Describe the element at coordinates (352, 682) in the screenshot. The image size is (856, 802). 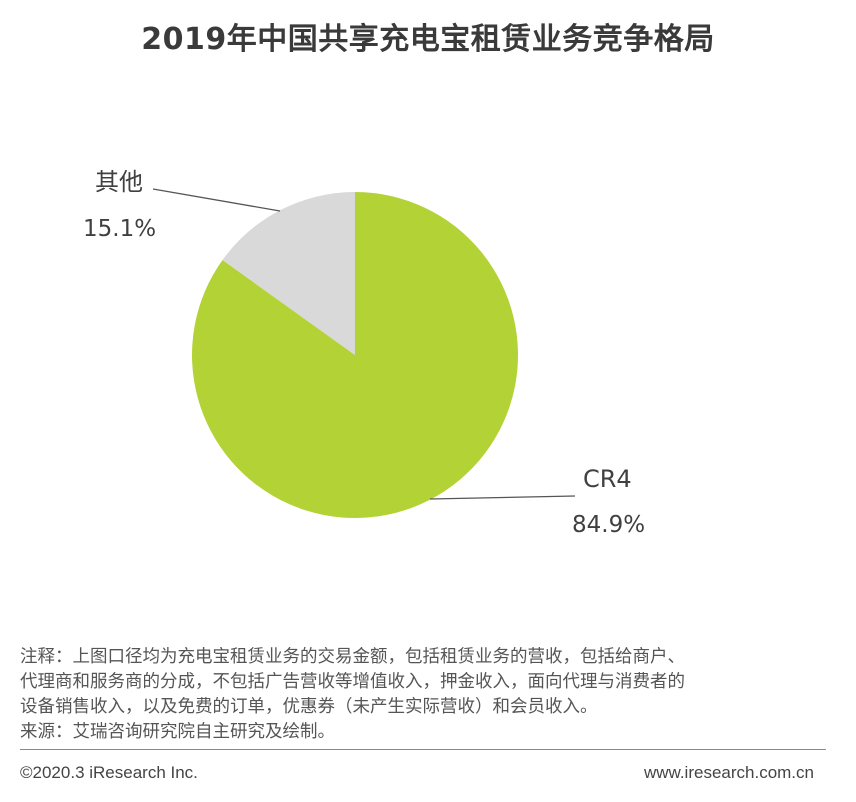
I see `note-line-2: 代理商和服务商的分成，不包括广告营收等增值收入，押金收入，面向代理与消费者的` at that location.